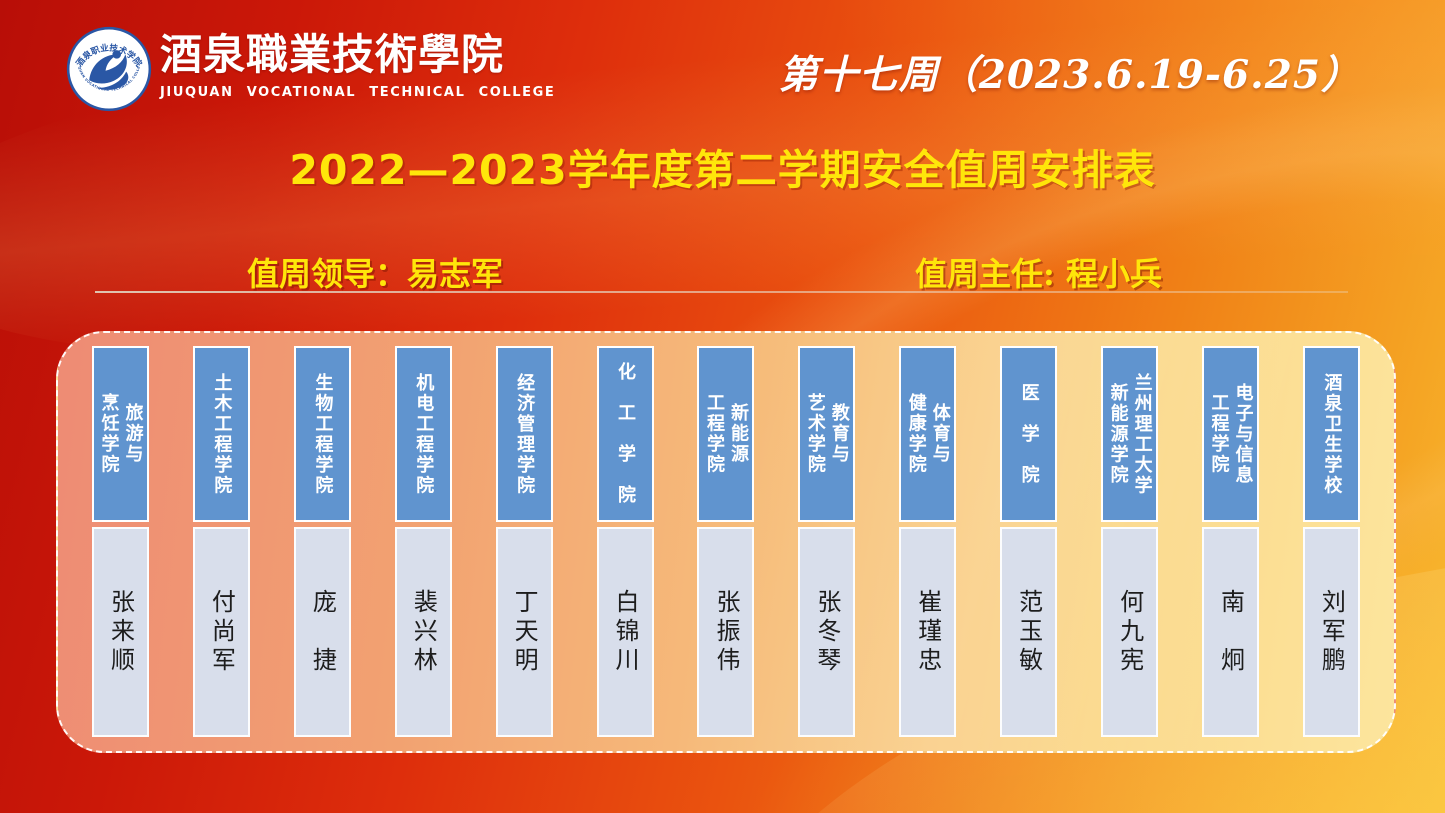 This screenshot has width=1445, height=813. I want to click on college-name: 医 学 院, so click(1029, 434).